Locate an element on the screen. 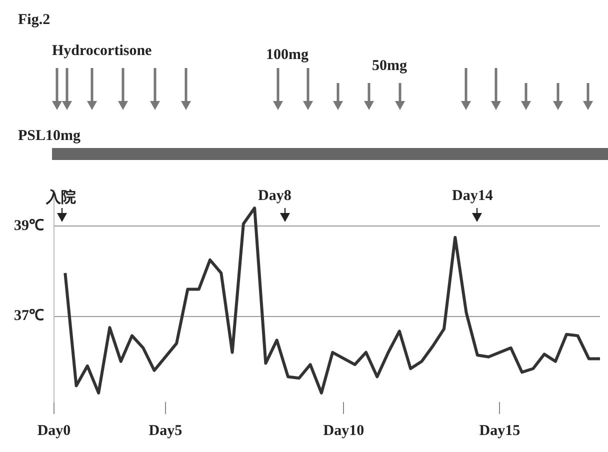  text: 100mg is located at coordinates (287, 55).